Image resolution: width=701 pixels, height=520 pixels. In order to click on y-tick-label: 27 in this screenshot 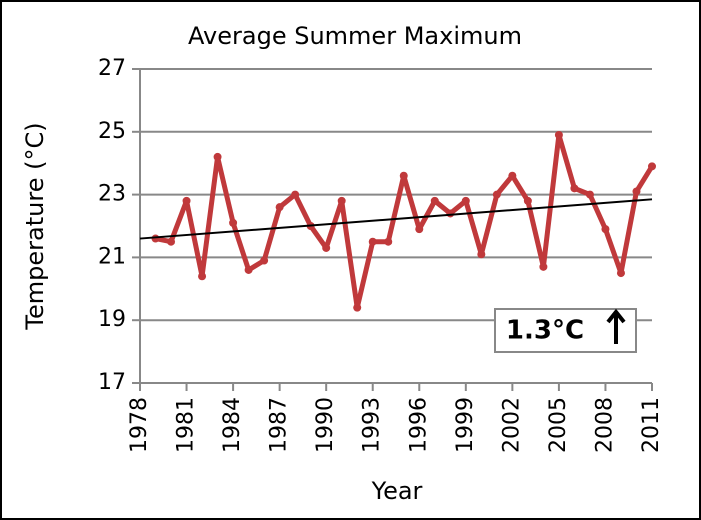, I will do `click(112, 68)`.